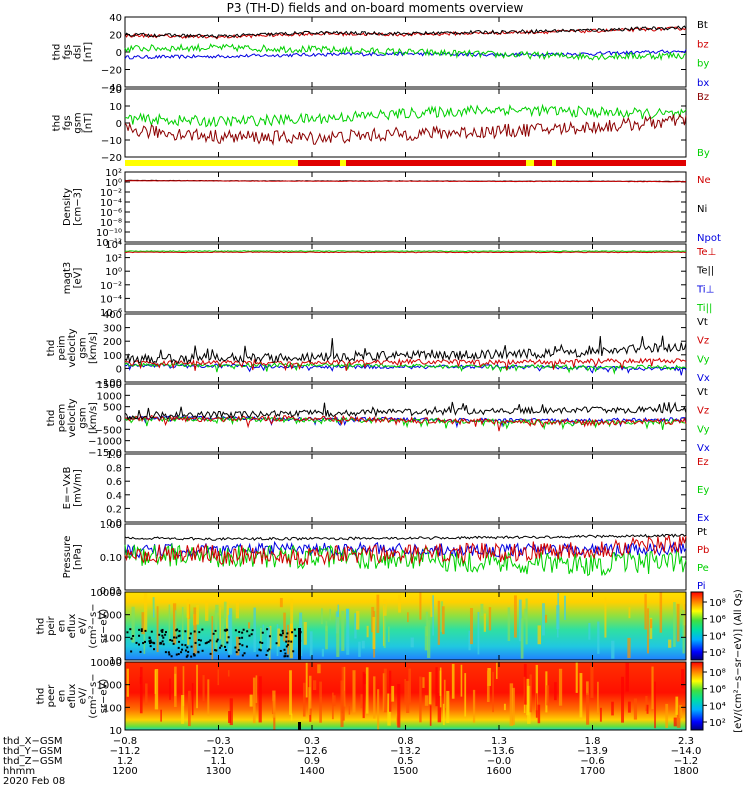 Image resolution: width=750 pixels, height=800 pixels. Describe the element at coordinates (717, 706) in the screenshot. I see `colorbar-tick-label: 10⁴` at that location.